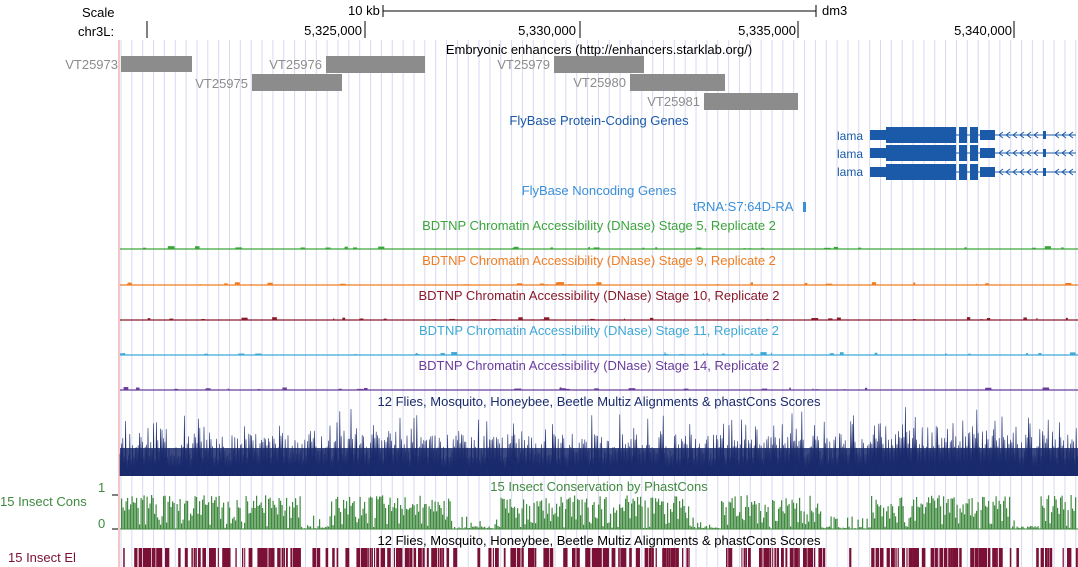  What do you see at coordinates (42, 557) in the screenshot?
I see `insect-el-side-label: 15 Insect El` at bounding box center [42, 557].